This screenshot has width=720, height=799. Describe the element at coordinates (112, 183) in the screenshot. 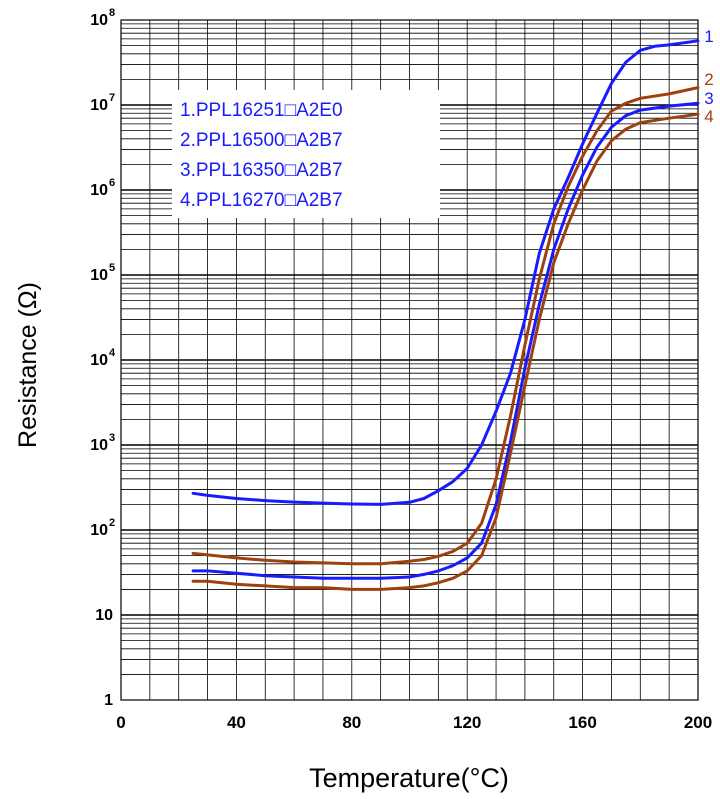

I see `y-tick-exponent: 6` at that location.